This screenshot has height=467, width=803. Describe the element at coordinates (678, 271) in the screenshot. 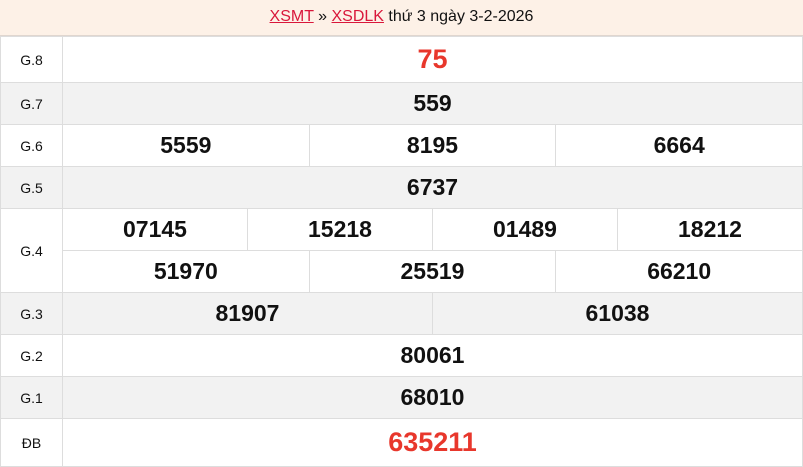

I see `prize-number: 66210` at that location.